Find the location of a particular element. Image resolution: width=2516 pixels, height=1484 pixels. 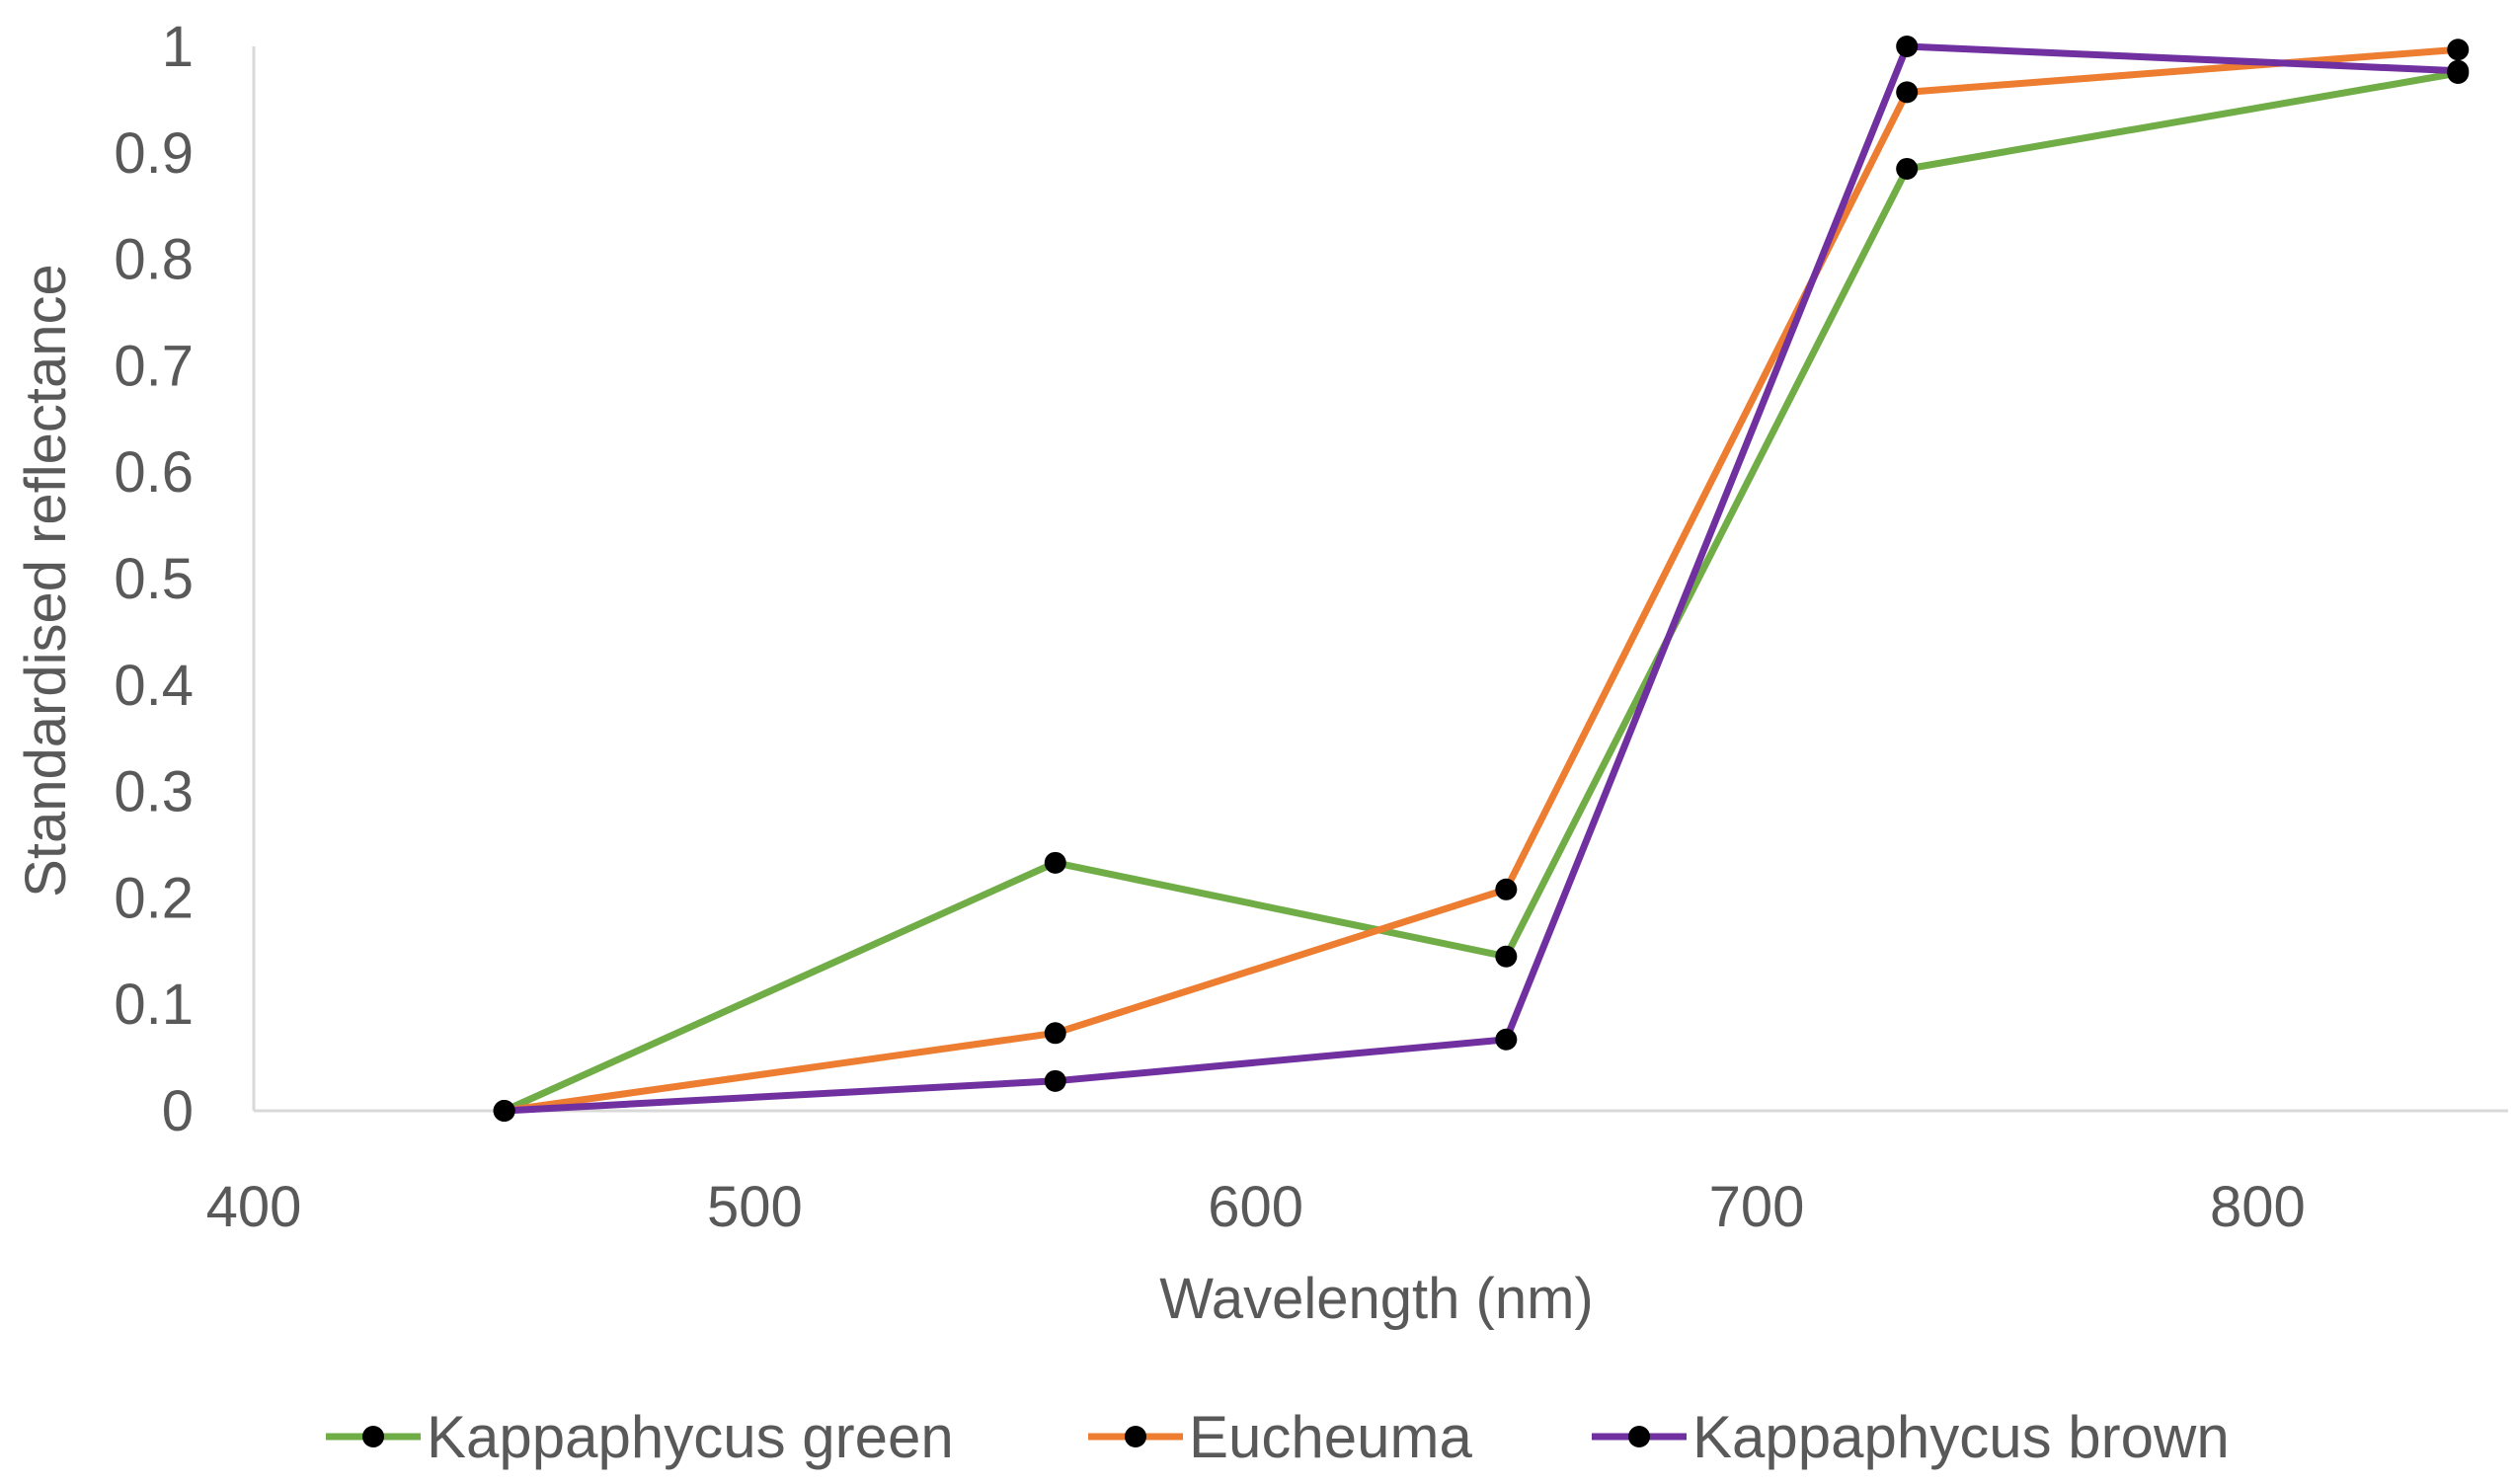

y-tick-label: 0.4 is located at coordinates (154, 686).